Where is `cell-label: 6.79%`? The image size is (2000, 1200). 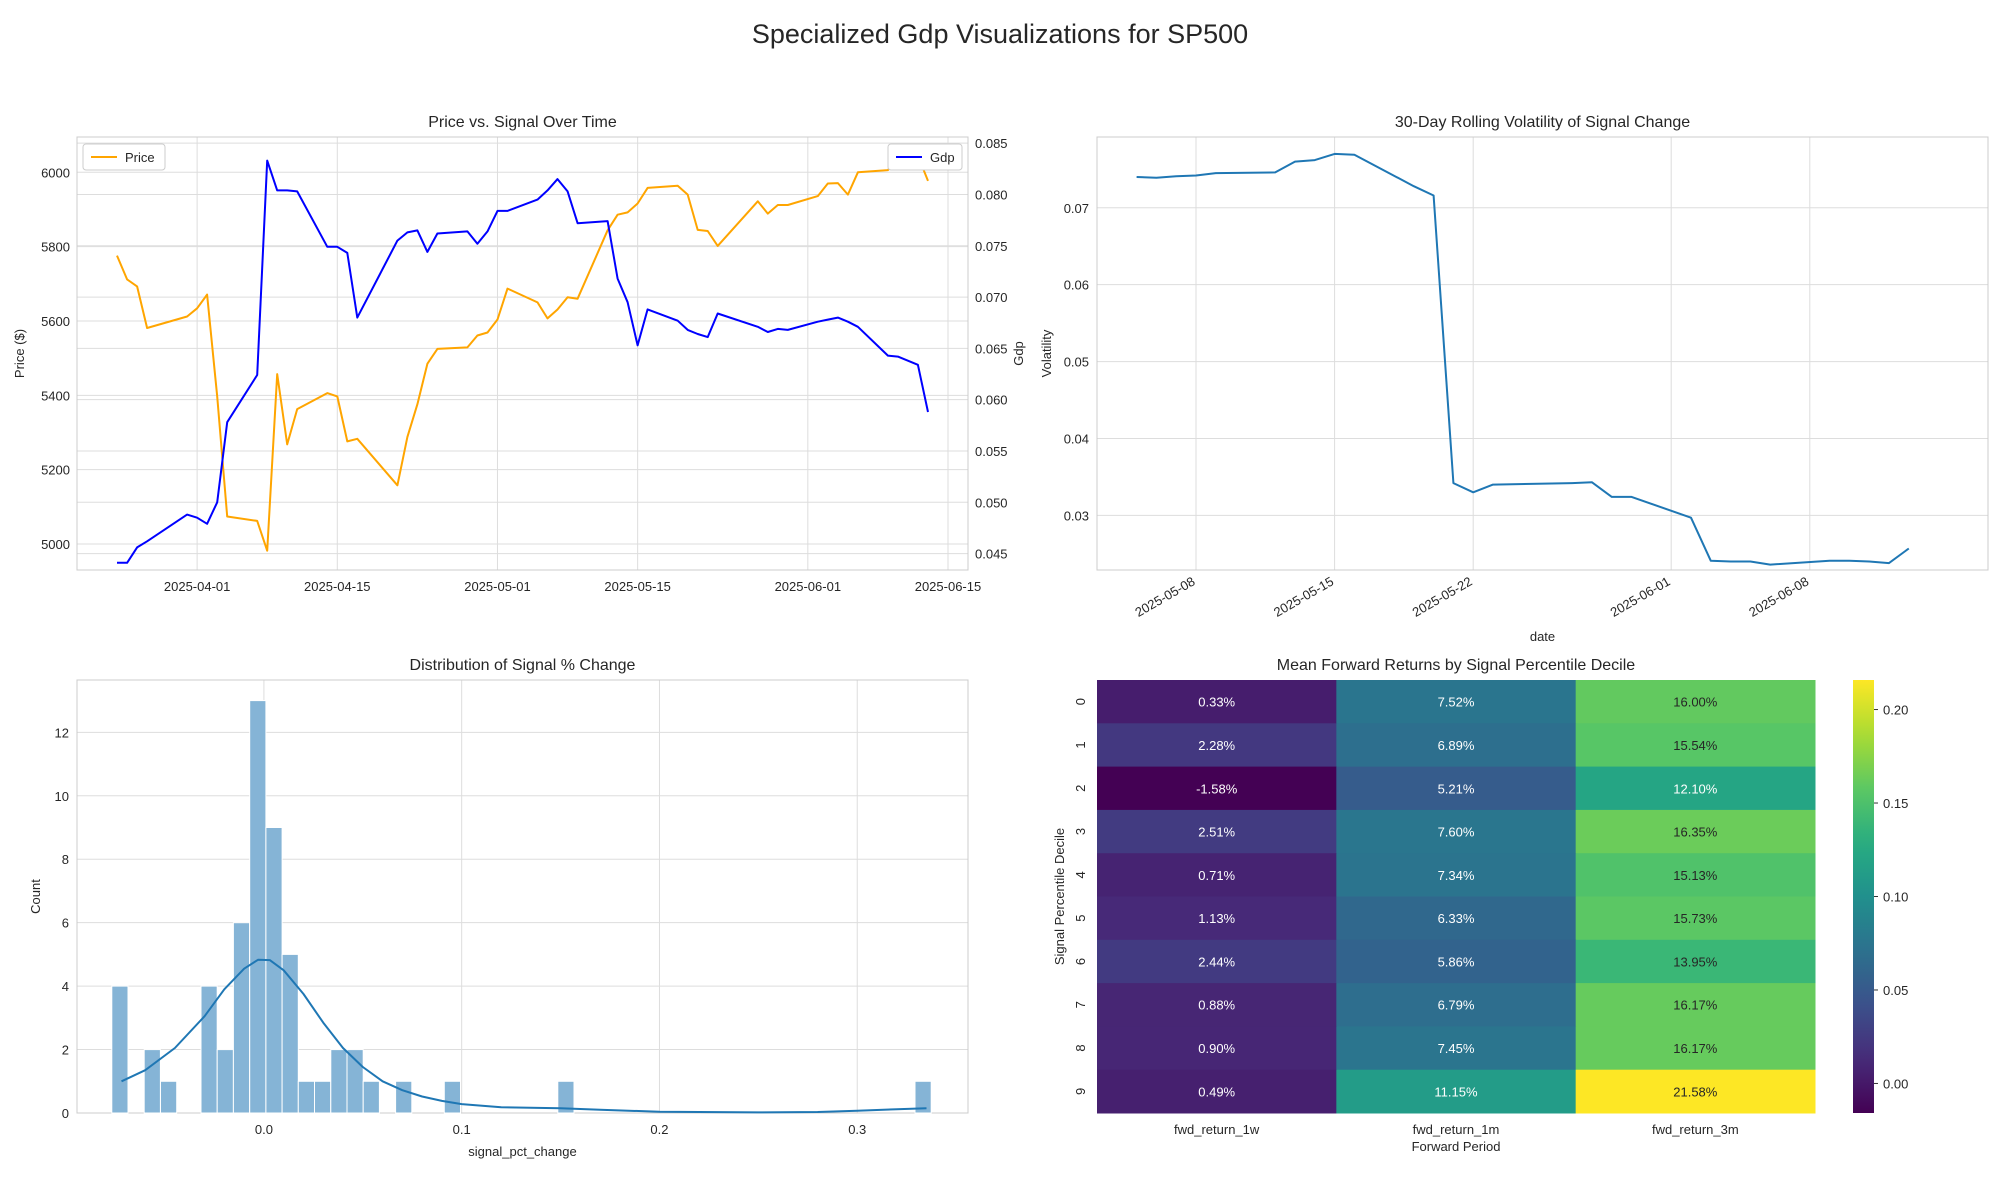 cell-label: 6.79% is located at coordinates (1456, 1005).